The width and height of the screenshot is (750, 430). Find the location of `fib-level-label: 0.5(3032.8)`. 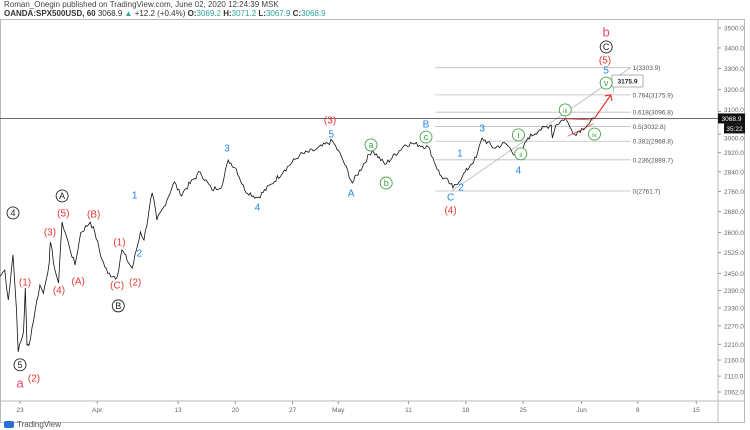

fib-level-label: 0.5(3032.8) is located at coordinates (649, 127).